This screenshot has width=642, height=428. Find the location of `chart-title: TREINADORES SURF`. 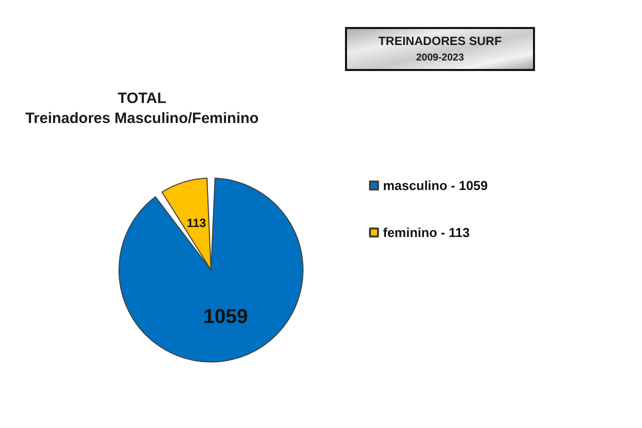

chart-title: TREINADORES SURF is located at coordinates (440, 41).